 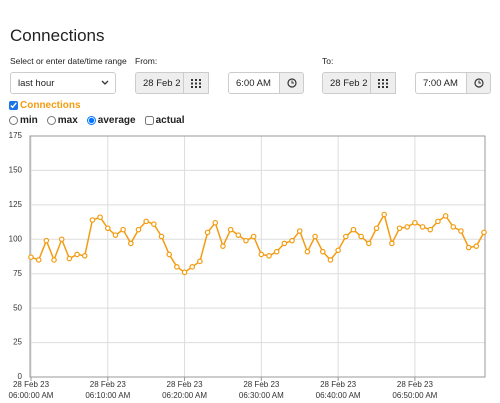 I want to click on series-checkbox, so click(x=13, y=105).